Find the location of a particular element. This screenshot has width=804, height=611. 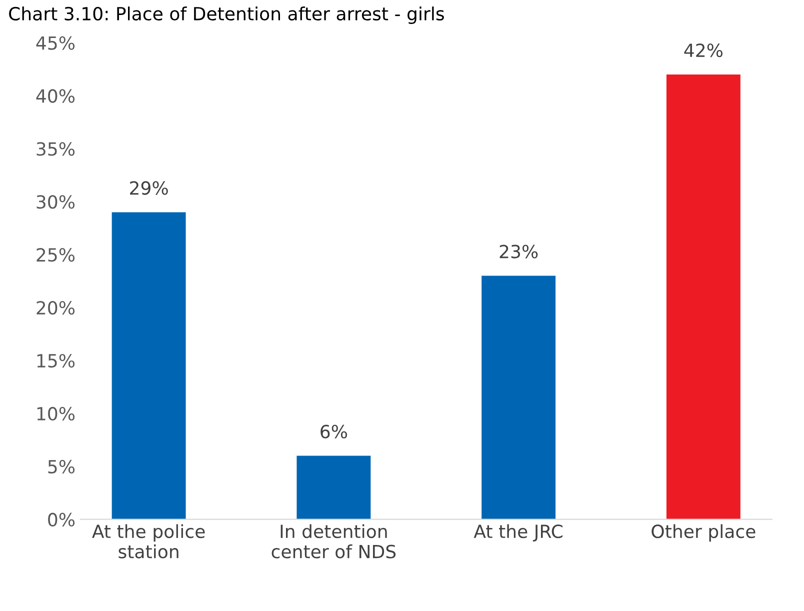

y-tick-label: 15% is located at coordinates (56, 361).